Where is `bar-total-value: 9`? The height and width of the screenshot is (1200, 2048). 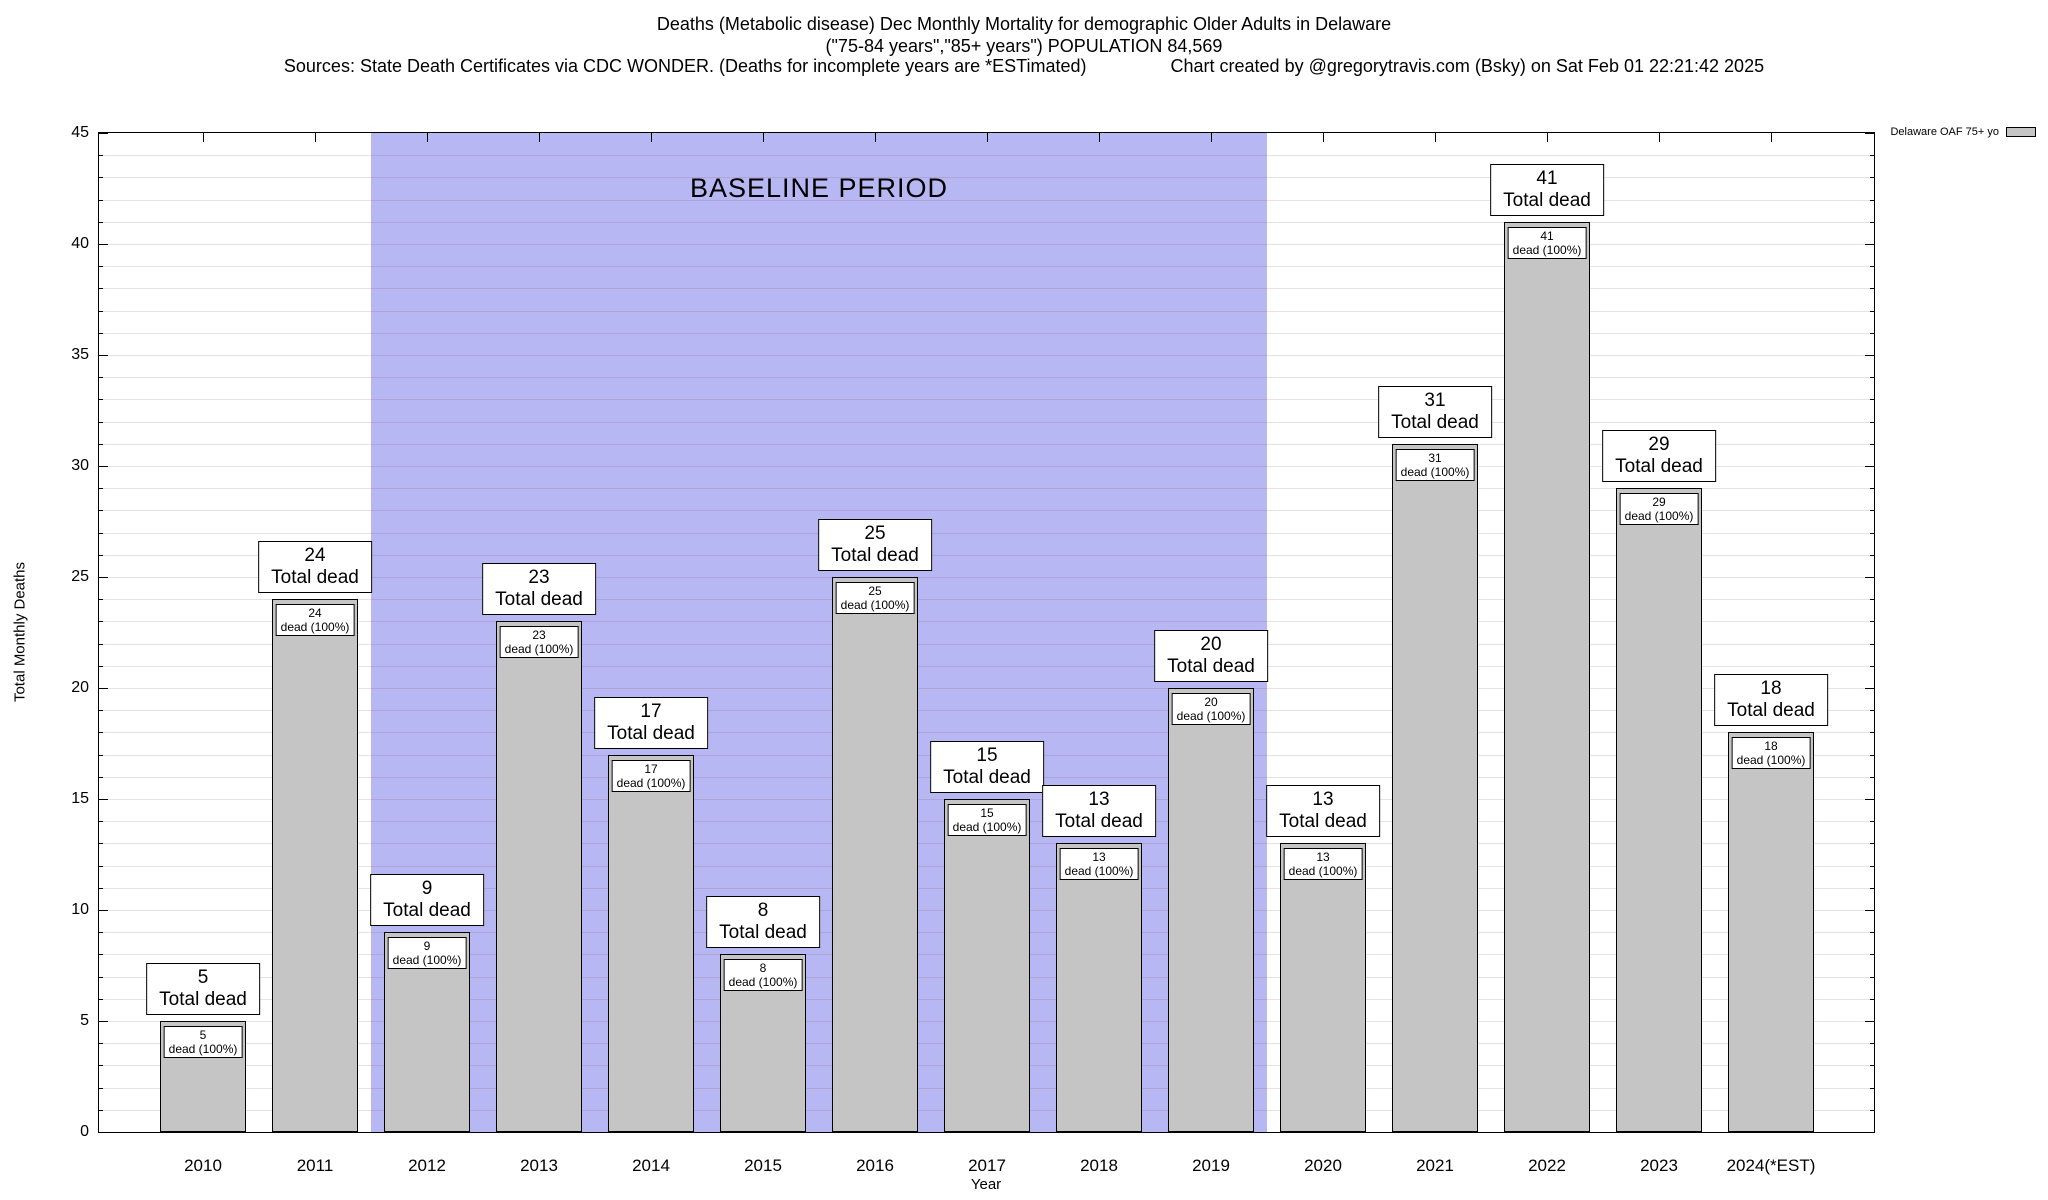
bar-total-value: 9 is located at coordinates (427, 889).